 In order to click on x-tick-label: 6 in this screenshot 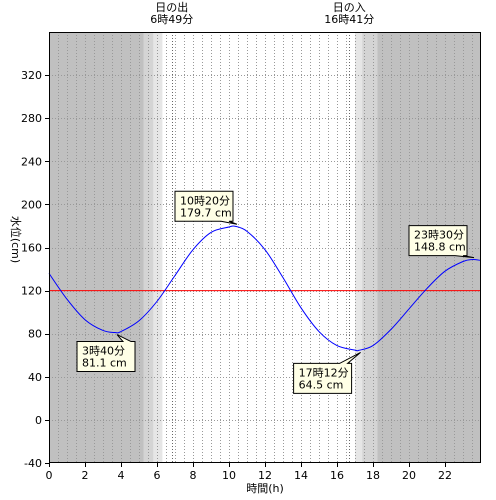, I will do `click(157, 475)`.